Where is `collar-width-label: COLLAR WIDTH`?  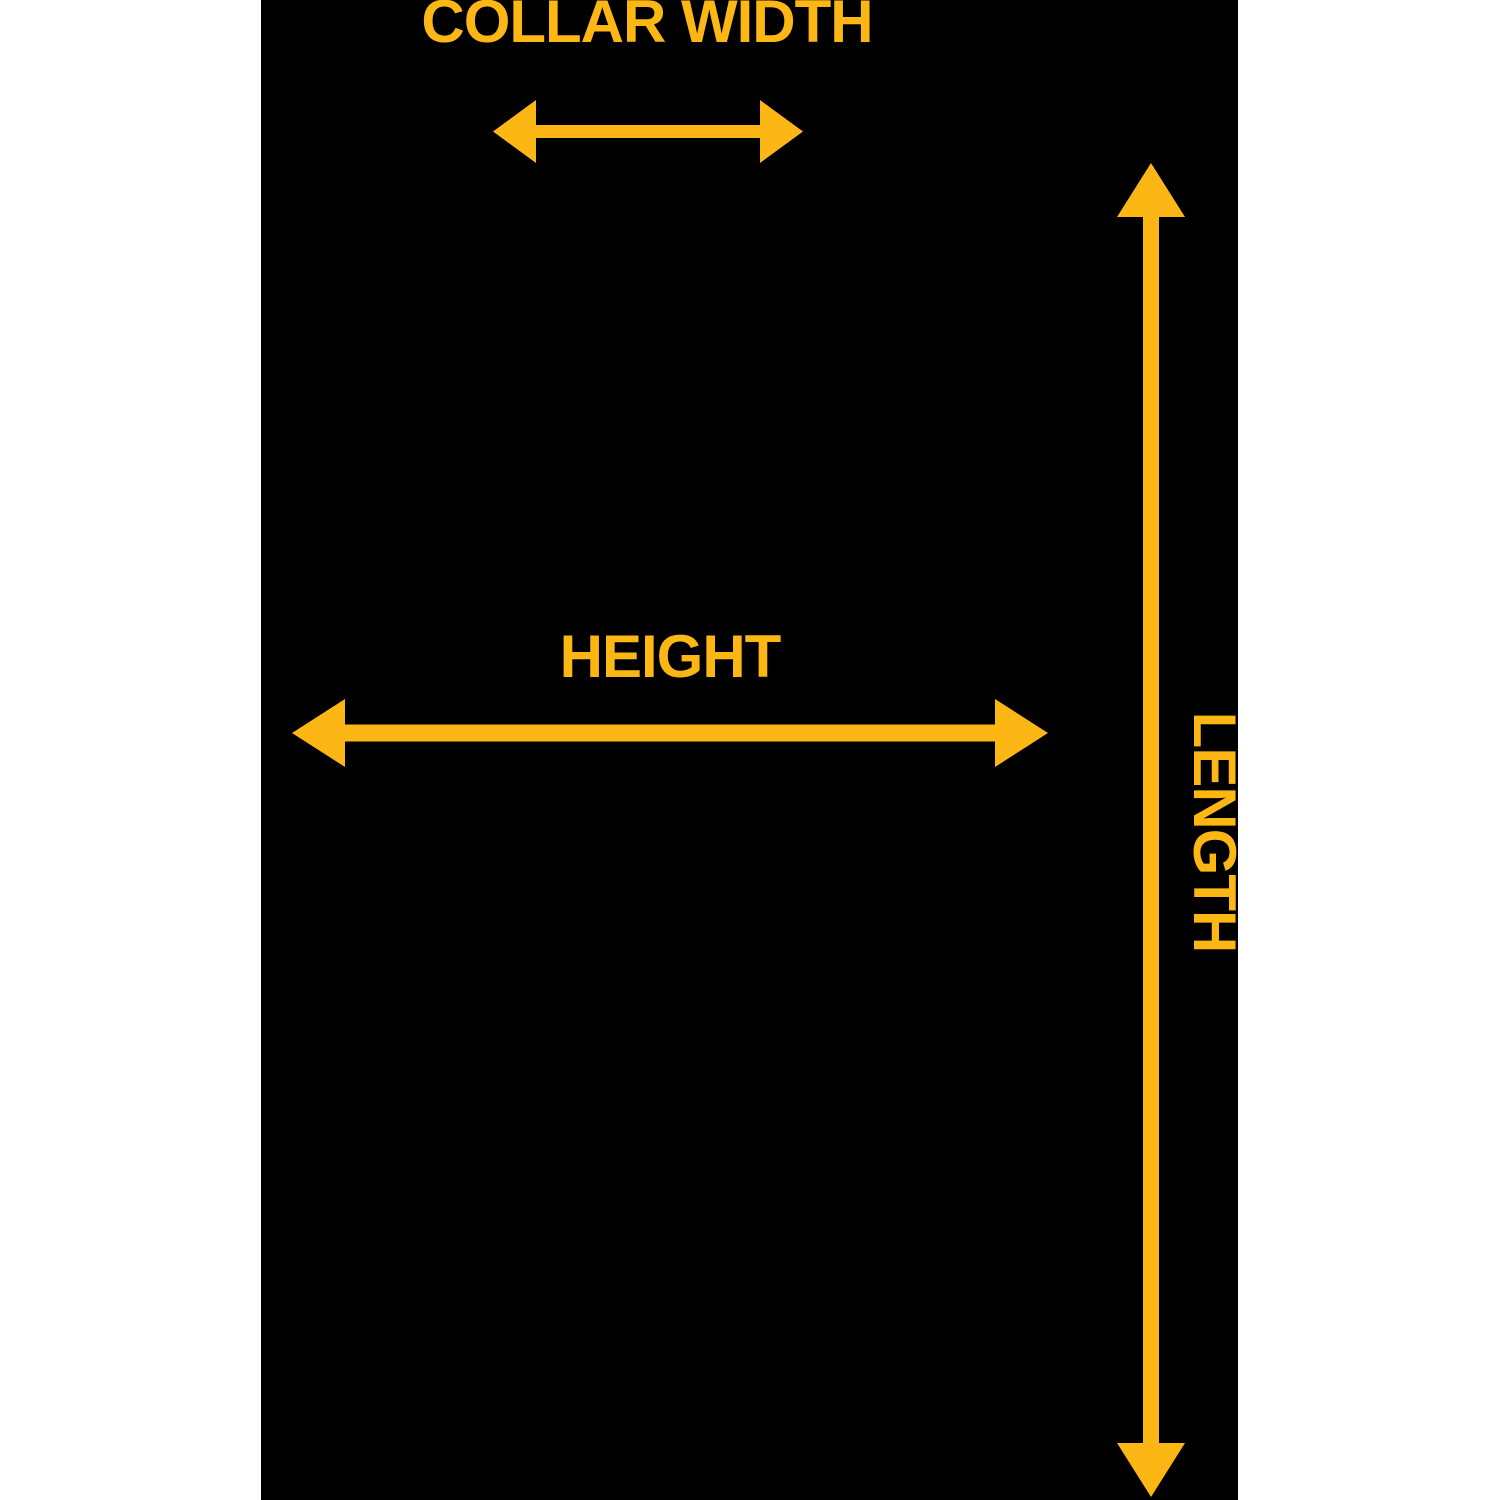 collar-width-label: COLLAR WIDTH is located at coordinates (647, 27).